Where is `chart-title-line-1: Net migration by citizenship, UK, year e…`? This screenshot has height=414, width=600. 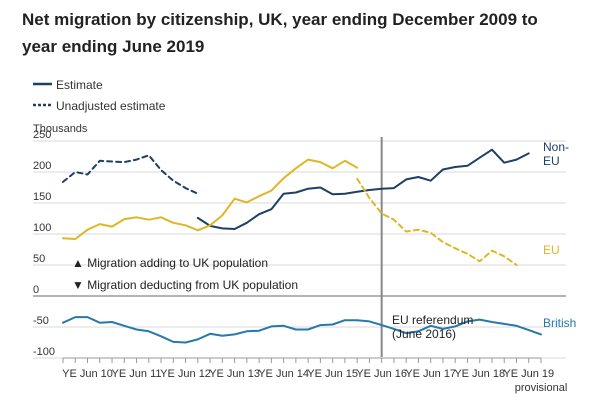
chart-title-line-1: Net migration by citizenship, UK, year e… is located at coordinates (280, 19).